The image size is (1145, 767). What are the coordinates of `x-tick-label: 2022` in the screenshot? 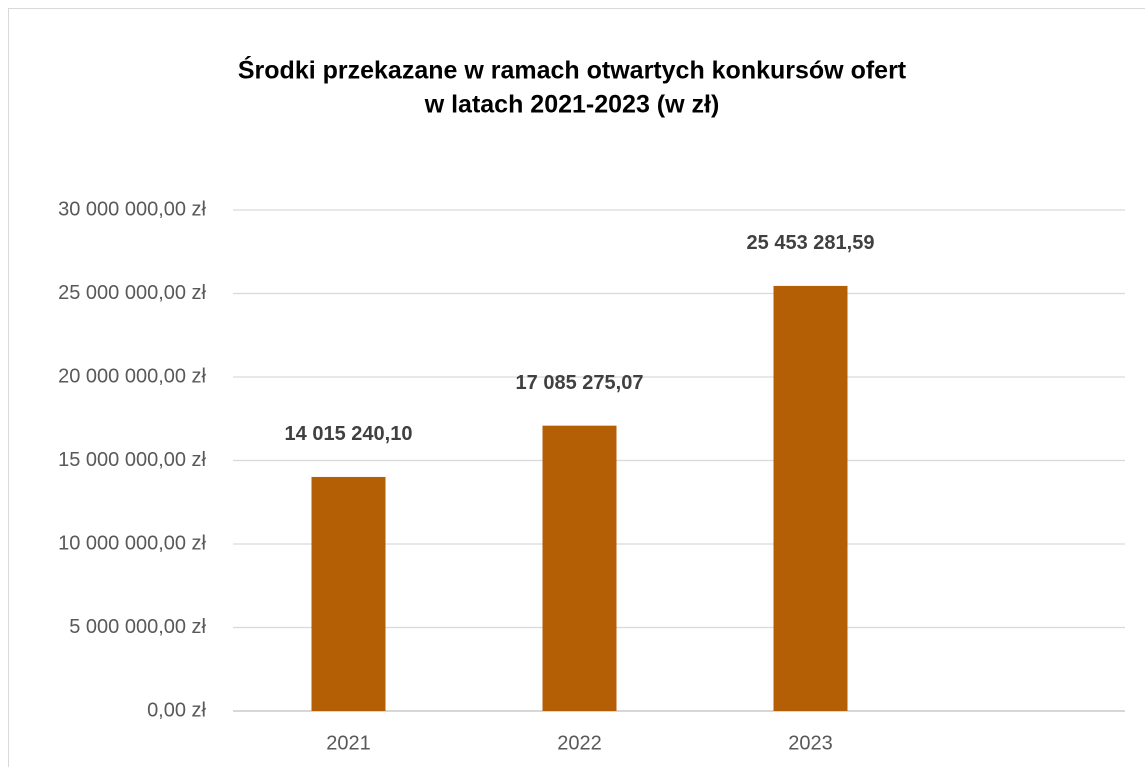 It's located at (579, 743).